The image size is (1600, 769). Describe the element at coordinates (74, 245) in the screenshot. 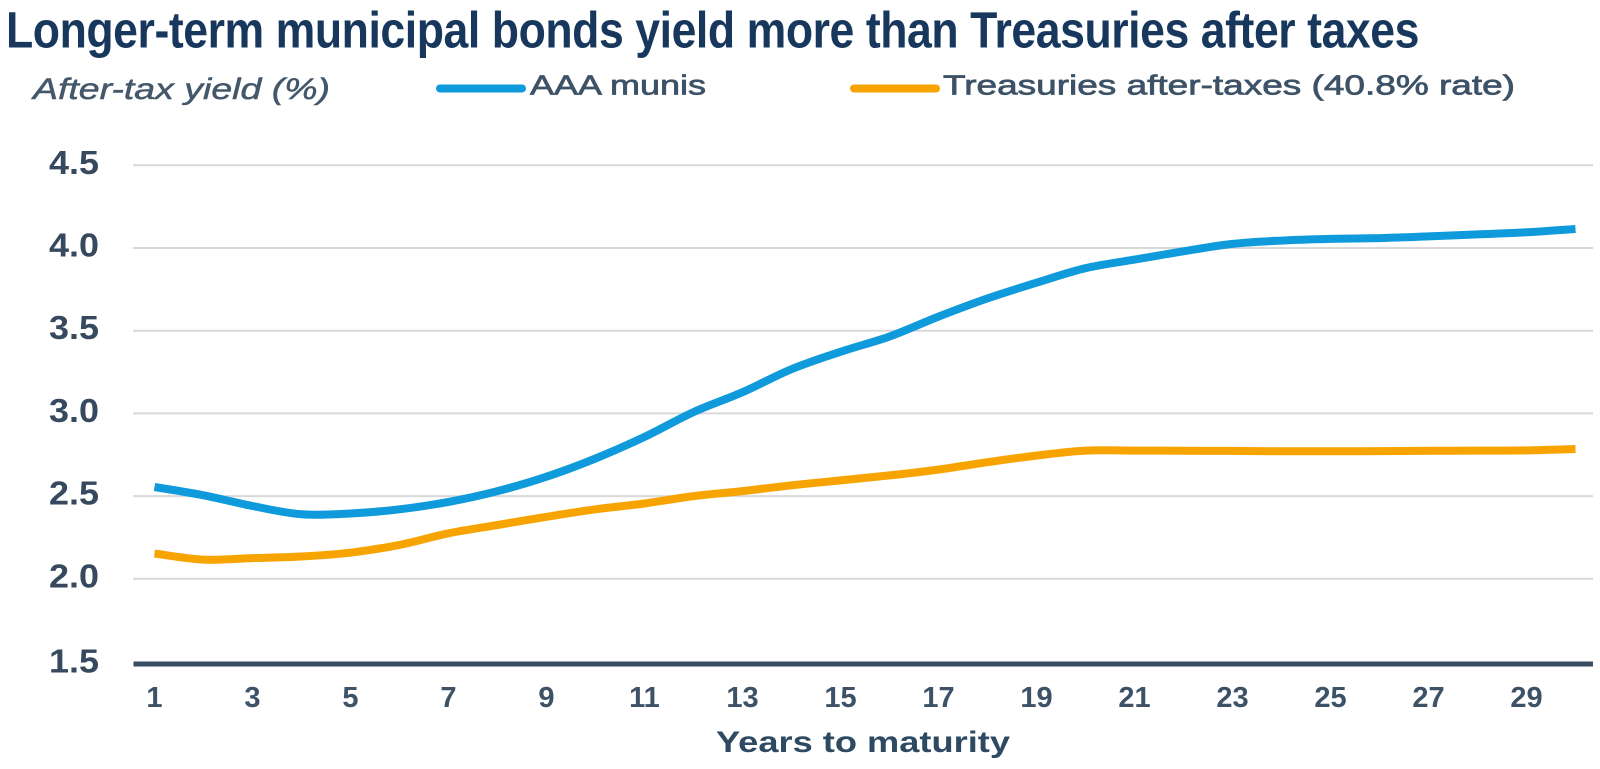

I see `svg-text: 4.0` at that location.